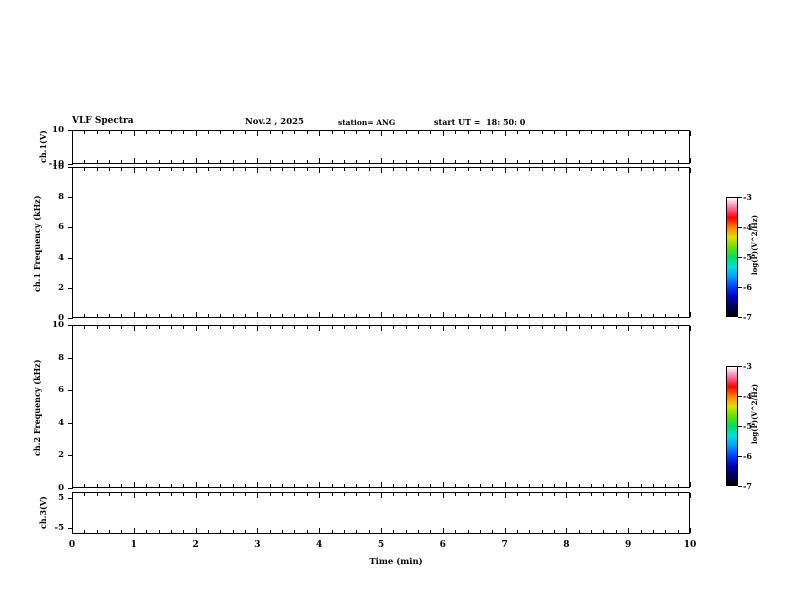  What do you see at coordinates (732, 426) in the screenshot?
I see `colorbar-ch2` at bounding box center [732, 426].